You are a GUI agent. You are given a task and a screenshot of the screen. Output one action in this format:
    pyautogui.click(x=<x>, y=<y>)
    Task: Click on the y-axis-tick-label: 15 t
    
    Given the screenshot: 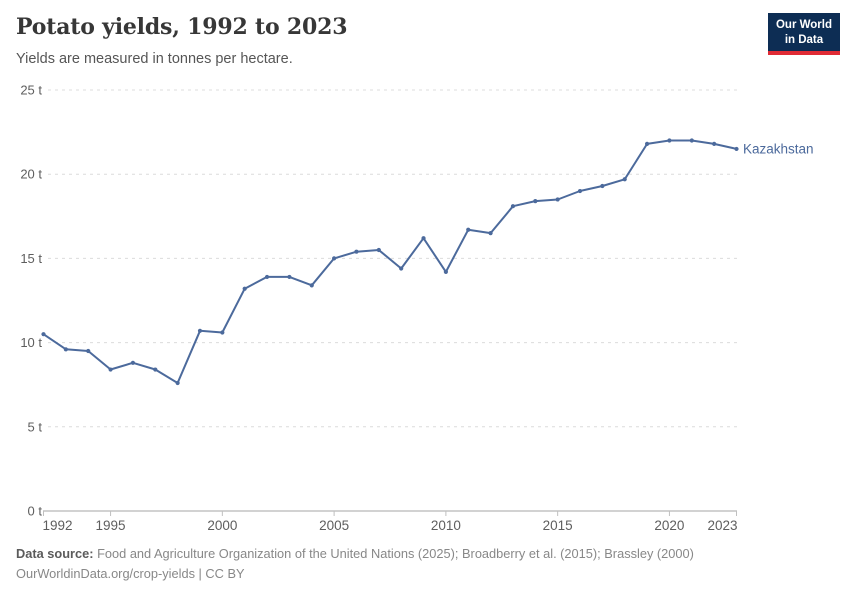 What is the action you would take?
    pyautogui.click(x=31, y=258)
    